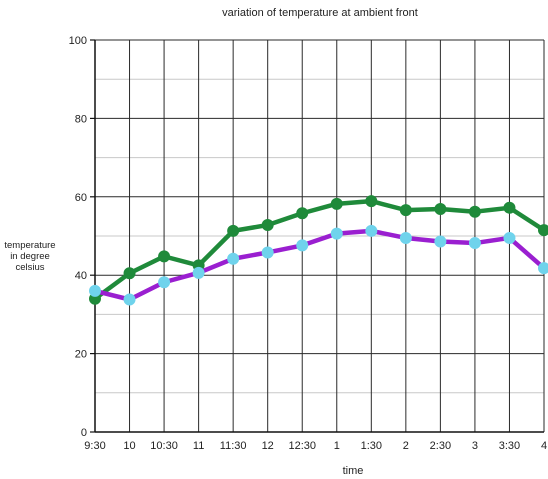 The image size is (548, 479). Describe the element at coordinates (302, 446) in the screenshot. I see `x-tick-label: 12:30` at that location.